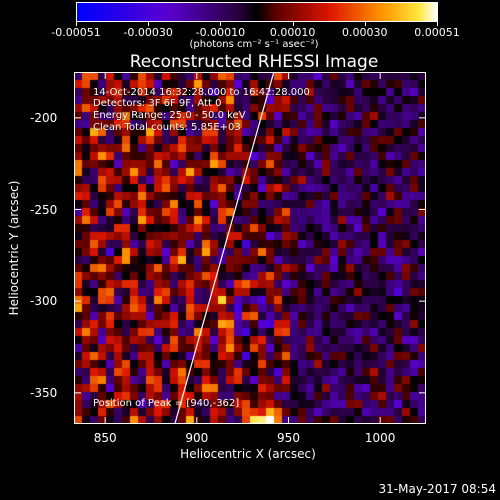 This screenshot has height=500, width=500. Describe the element at coordinates (167, 127) in the screenshot. I see `info-method-counts: Clean Total counts: 5.85E+03` at that location.